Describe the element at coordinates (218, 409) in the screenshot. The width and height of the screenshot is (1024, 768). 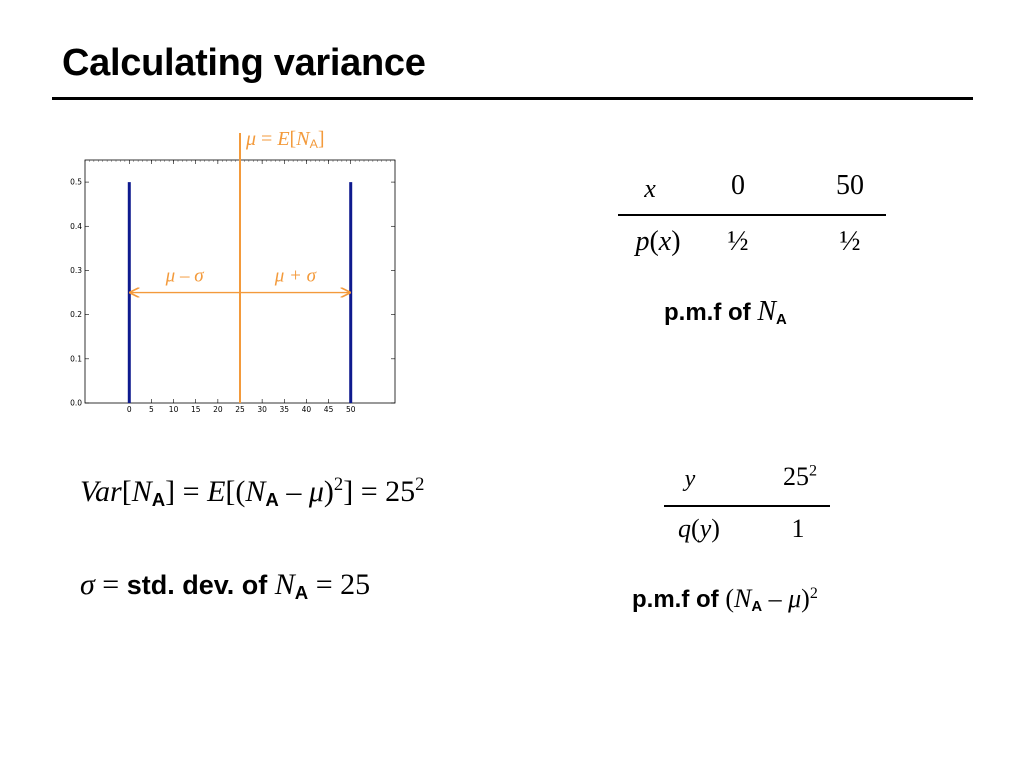
I see `x-tick-label: 20` at that location.